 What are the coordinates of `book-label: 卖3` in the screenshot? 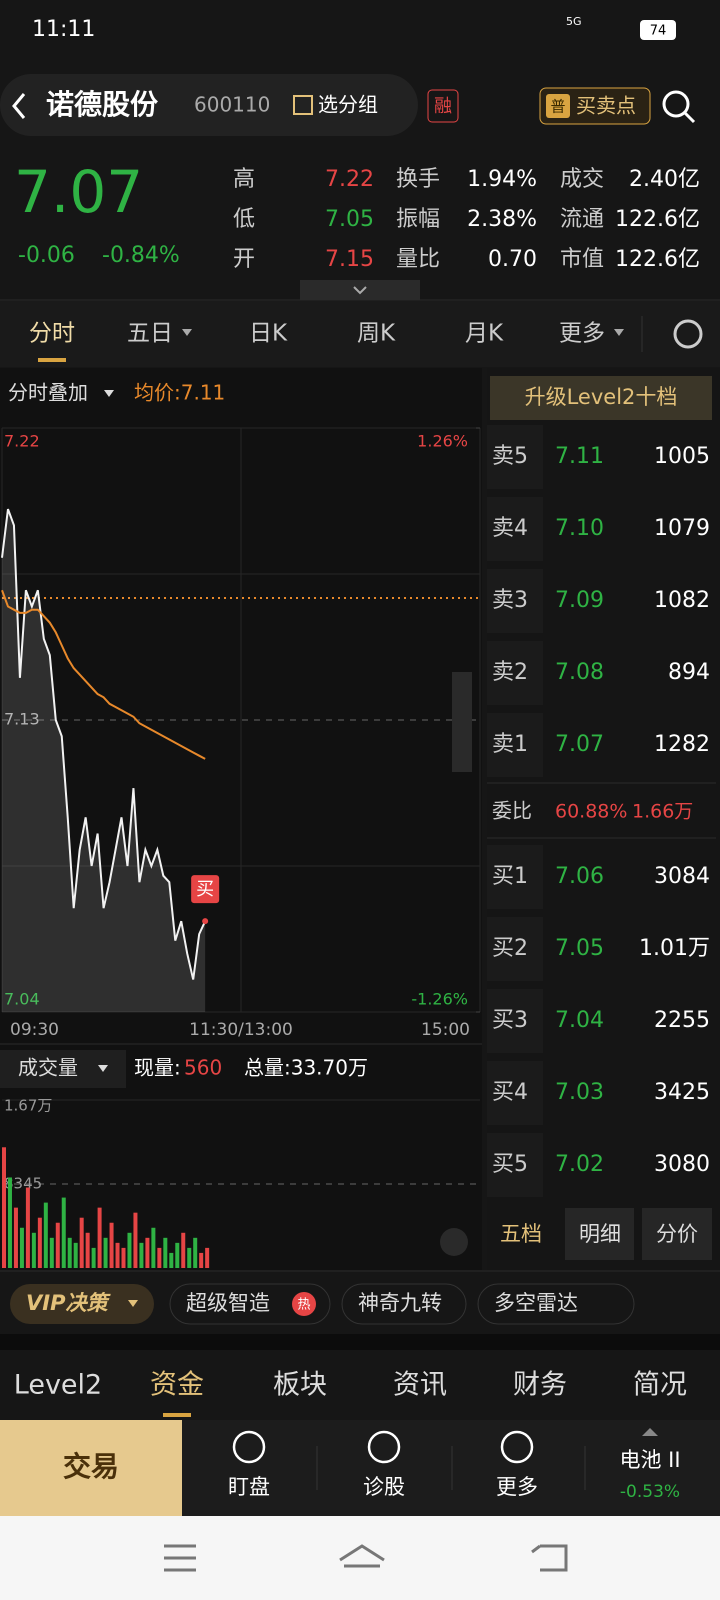 It's located at (510, 600).